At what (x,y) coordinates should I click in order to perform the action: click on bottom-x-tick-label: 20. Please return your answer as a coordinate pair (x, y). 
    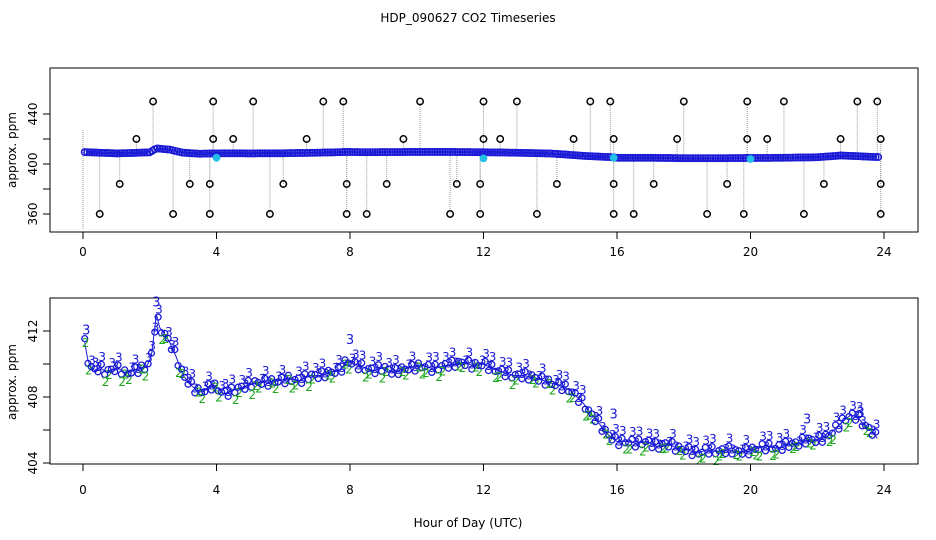
    Looking at the image, I should click on (750, 490).